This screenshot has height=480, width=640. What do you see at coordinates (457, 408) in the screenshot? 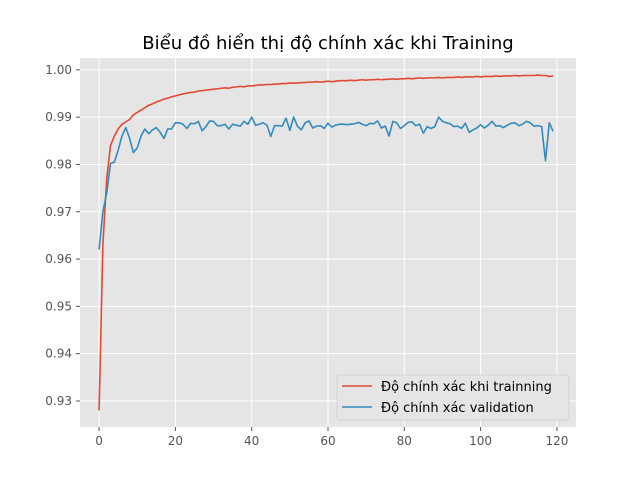
I see `legend-label-validation: Độ chính xác validation` at bounding box center [457, 408].